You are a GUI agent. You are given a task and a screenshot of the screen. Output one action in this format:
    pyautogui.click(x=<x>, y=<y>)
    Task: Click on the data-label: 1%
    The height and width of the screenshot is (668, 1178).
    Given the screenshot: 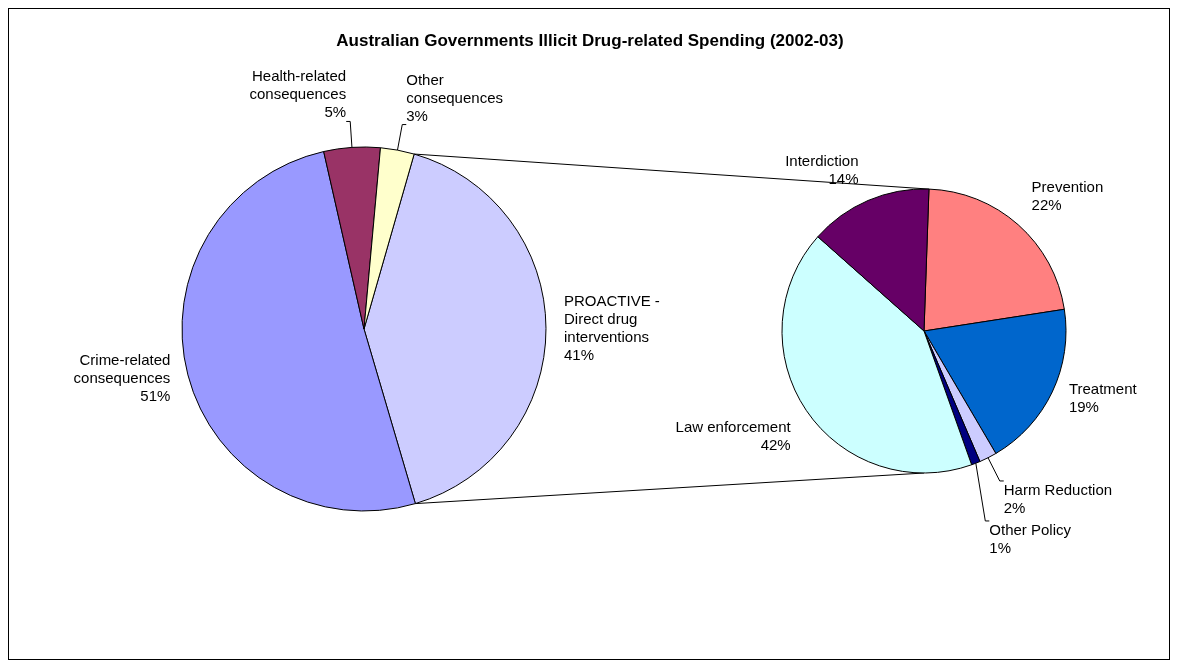 What is the action you would take?
    pyautogui.click(x=1000, y=547)
    